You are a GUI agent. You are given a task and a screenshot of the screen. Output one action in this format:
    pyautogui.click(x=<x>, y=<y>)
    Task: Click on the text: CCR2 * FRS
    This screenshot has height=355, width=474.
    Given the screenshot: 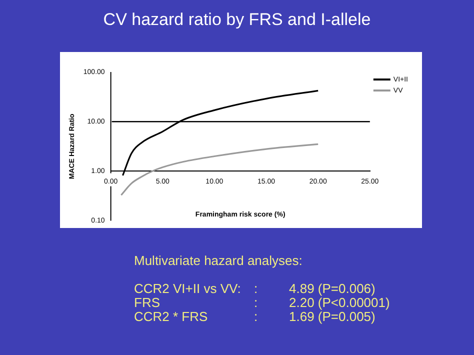 What is the action you would take?
    pyautogui.click(x=171, y=316)
    